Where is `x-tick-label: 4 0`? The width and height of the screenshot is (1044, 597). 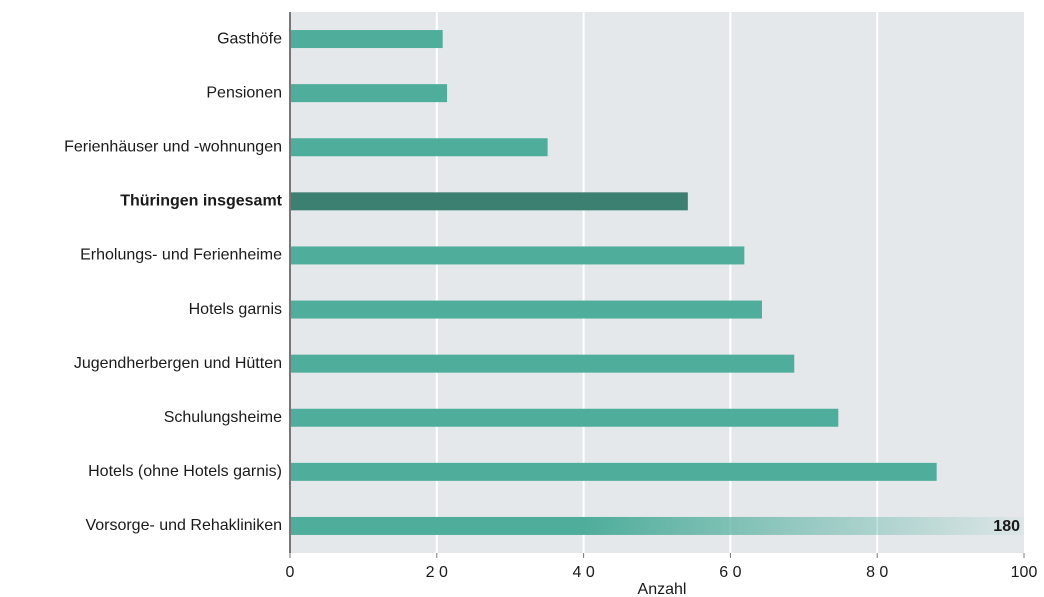 x-tick-label: 4 0 is located at coordinates (583, 572).